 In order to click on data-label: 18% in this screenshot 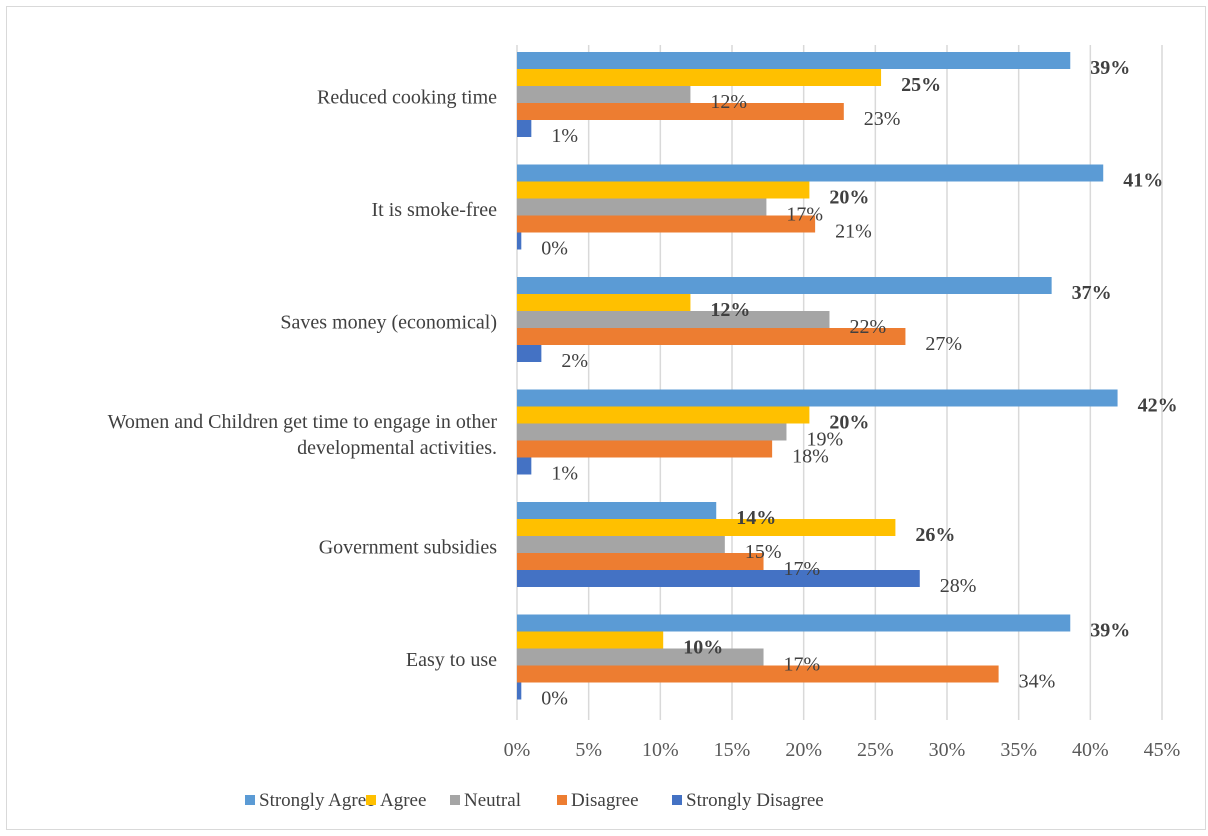, I will do `click(810, 457)`.